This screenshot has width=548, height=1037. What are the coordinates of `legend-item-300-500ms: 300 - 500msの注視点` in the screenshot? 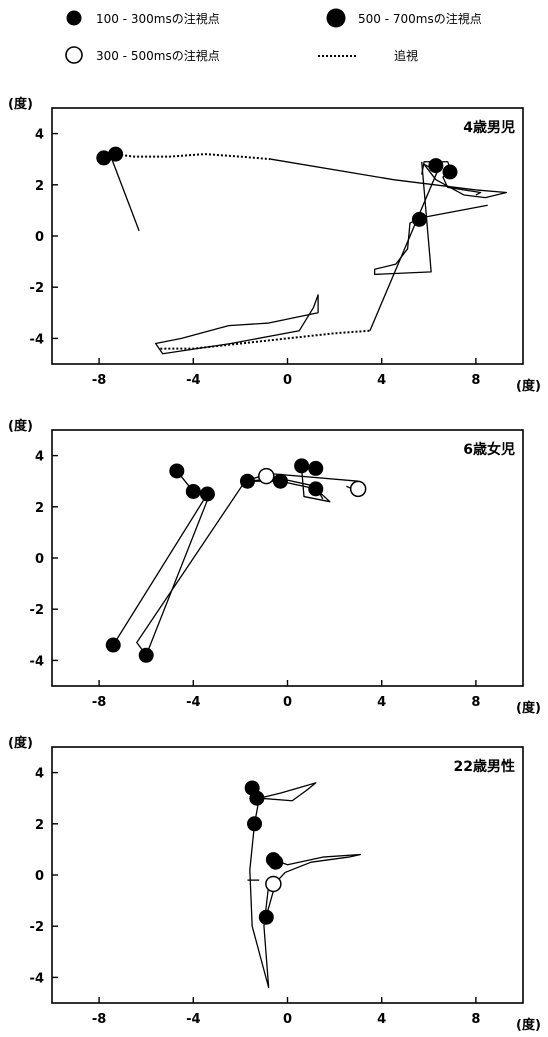 It's located at (142, 55).